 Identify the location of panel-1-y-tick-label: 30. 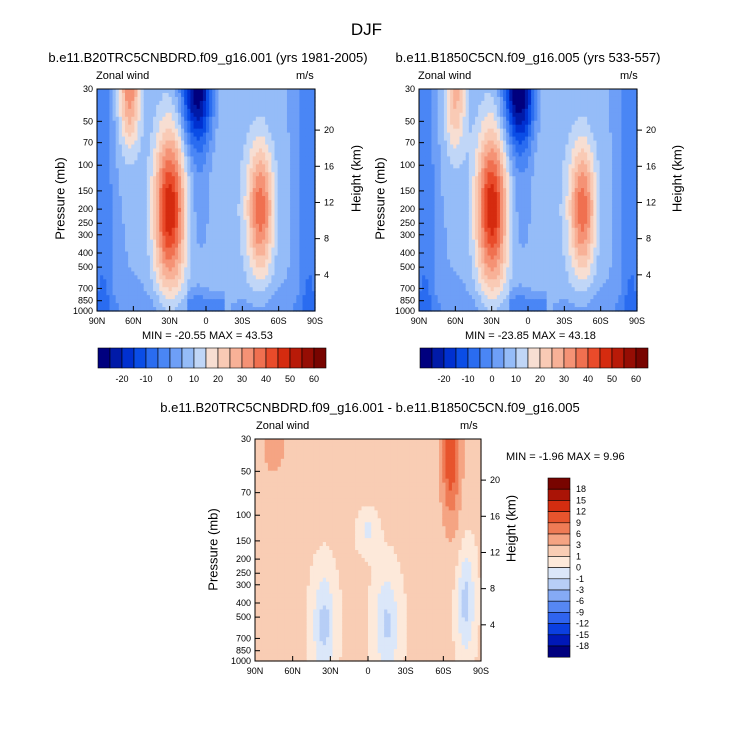
(88, 89).